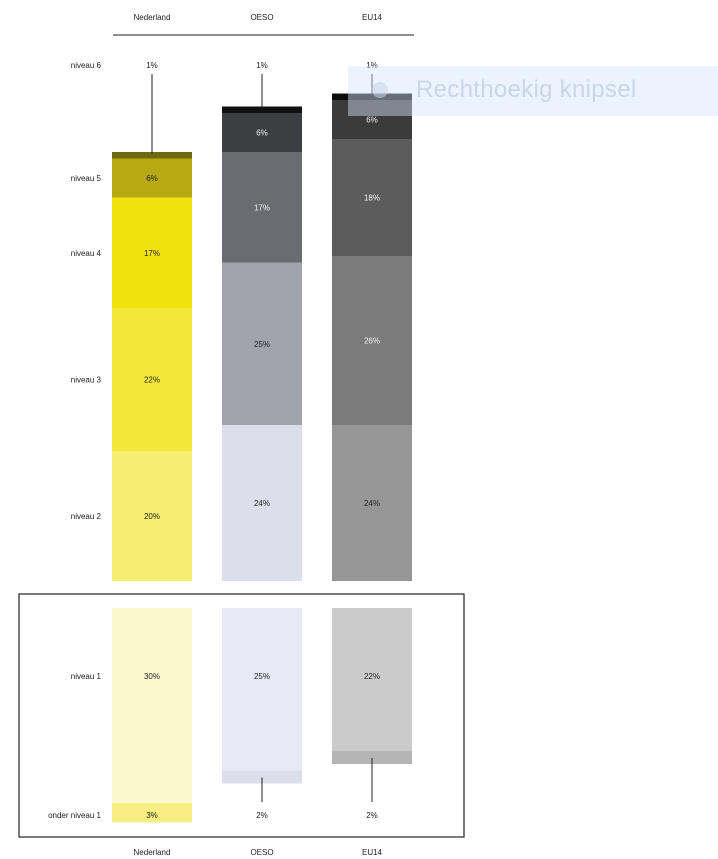 The width and height of the screenshot is (718, 859). I want to click on snip-tool-icon, so click(380, 90).